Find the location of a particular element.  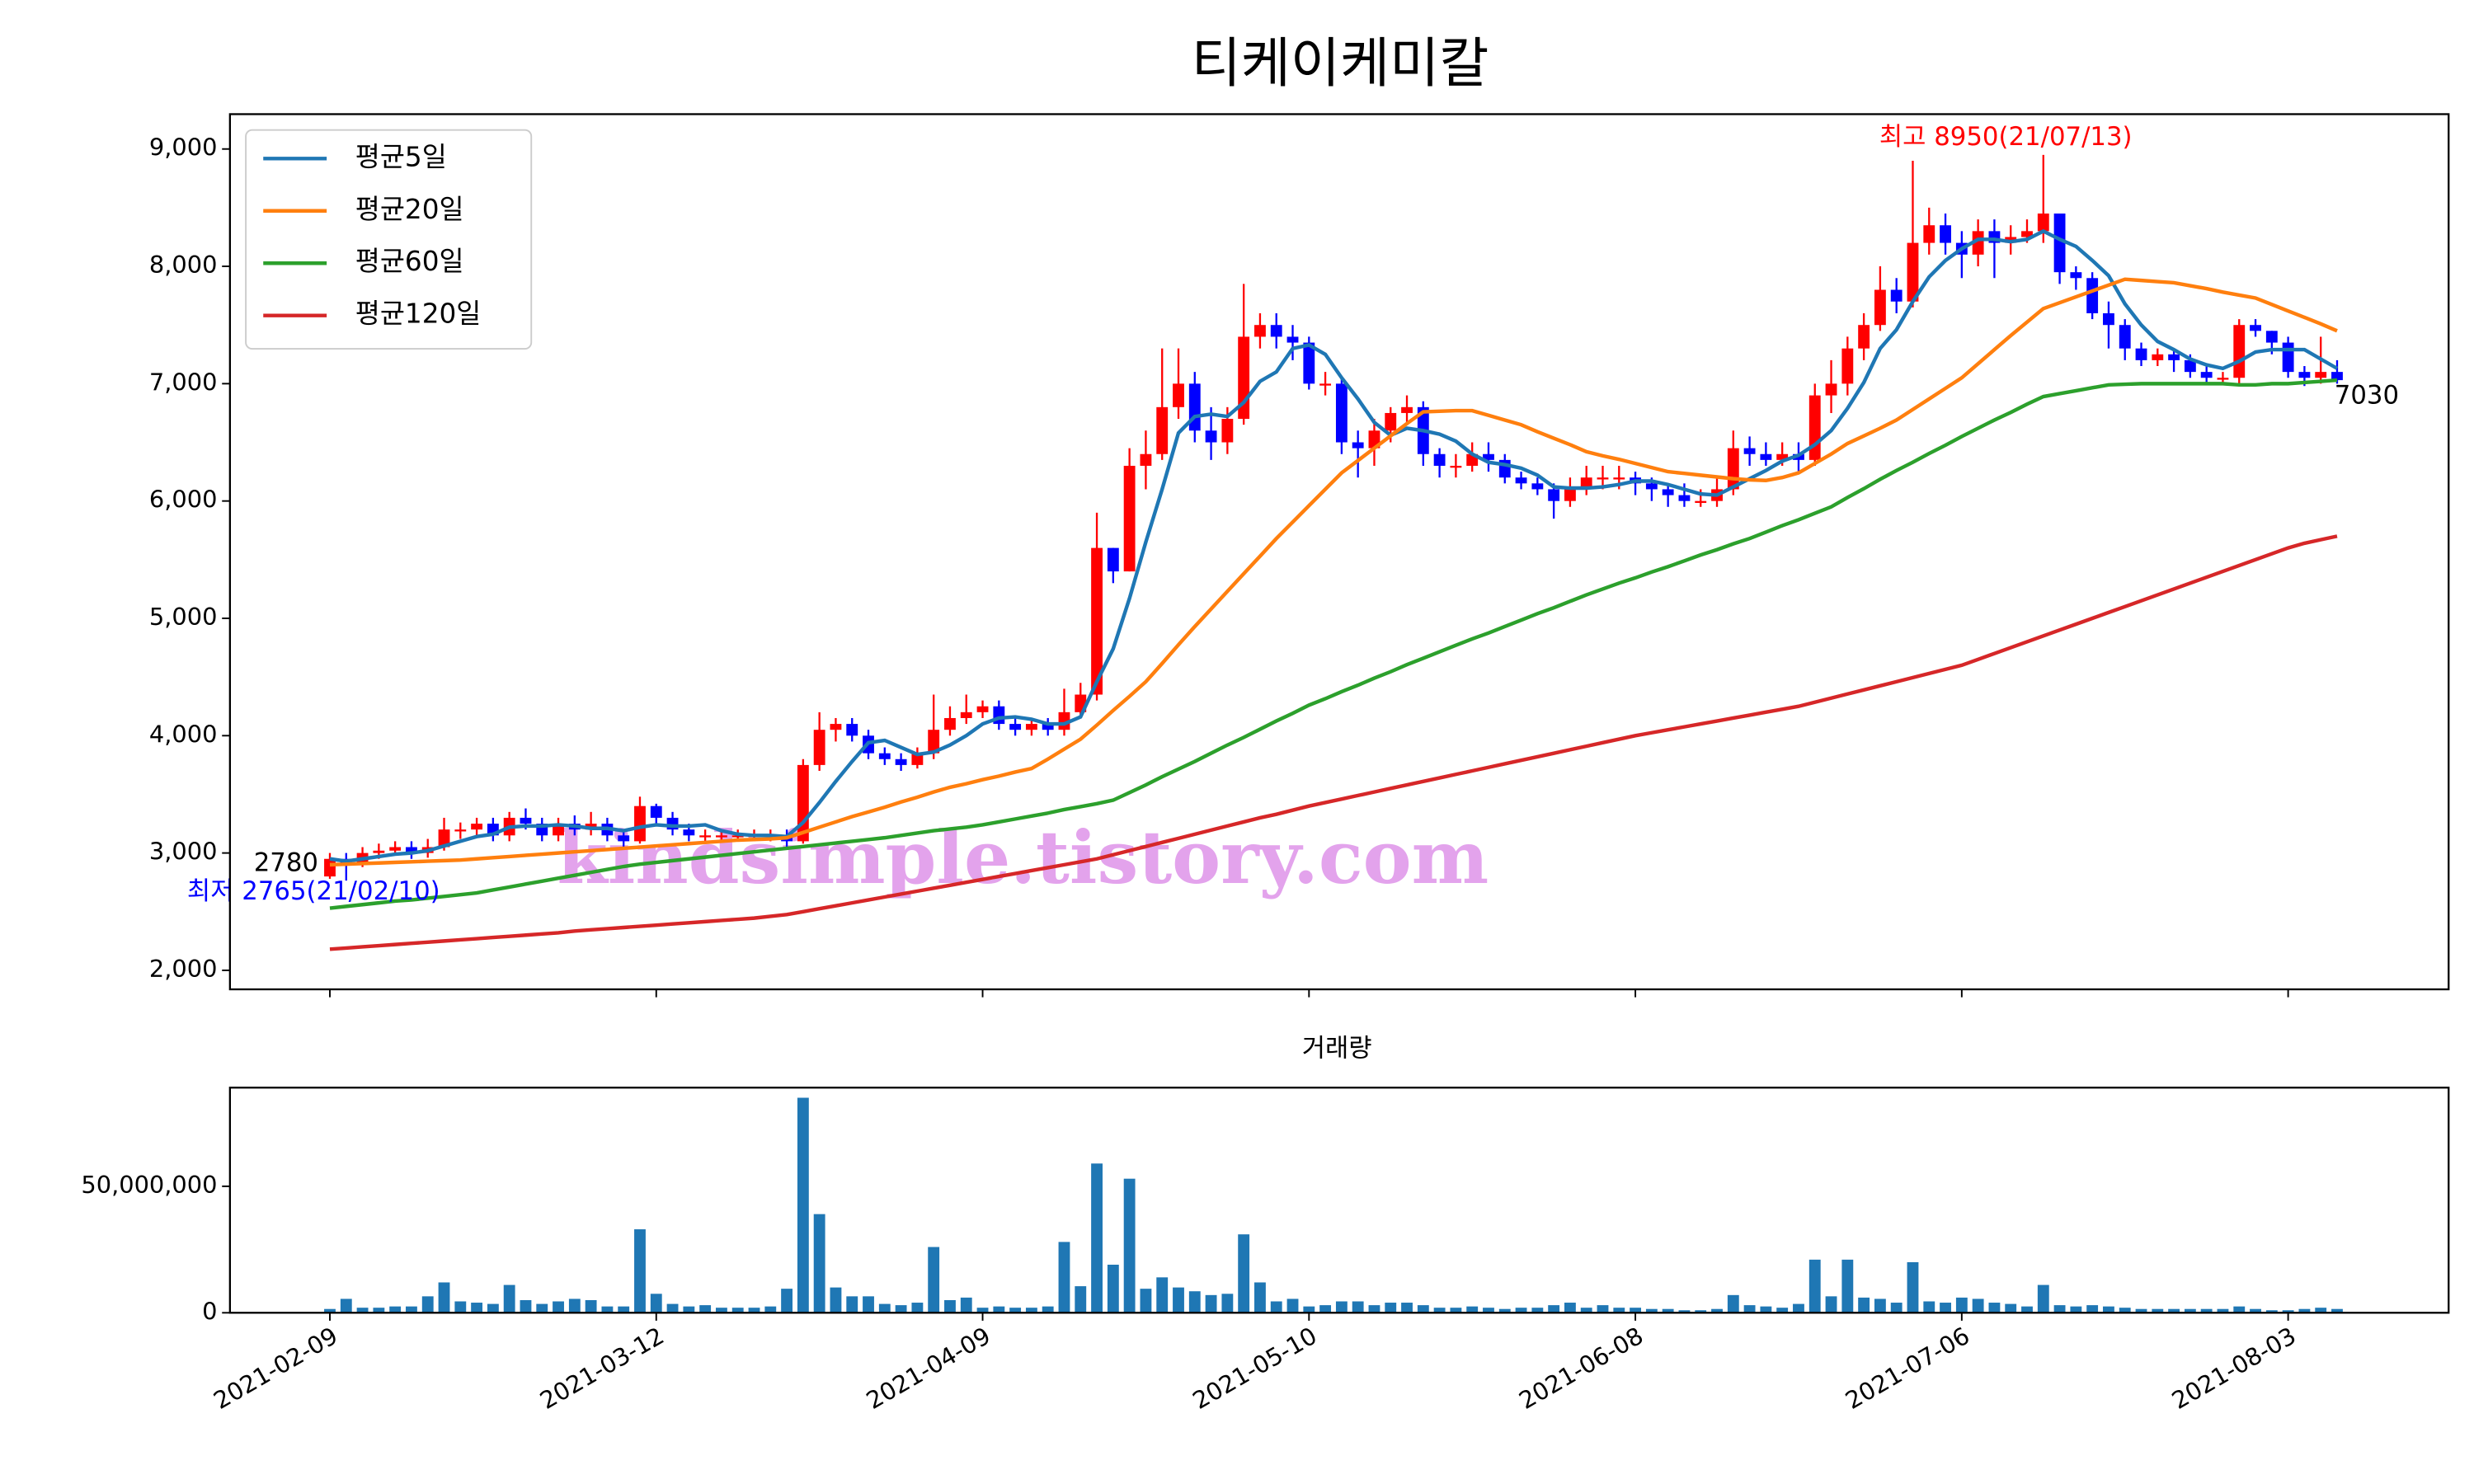

y-tick-label: 6,000 is located at coordinates (183, 500).